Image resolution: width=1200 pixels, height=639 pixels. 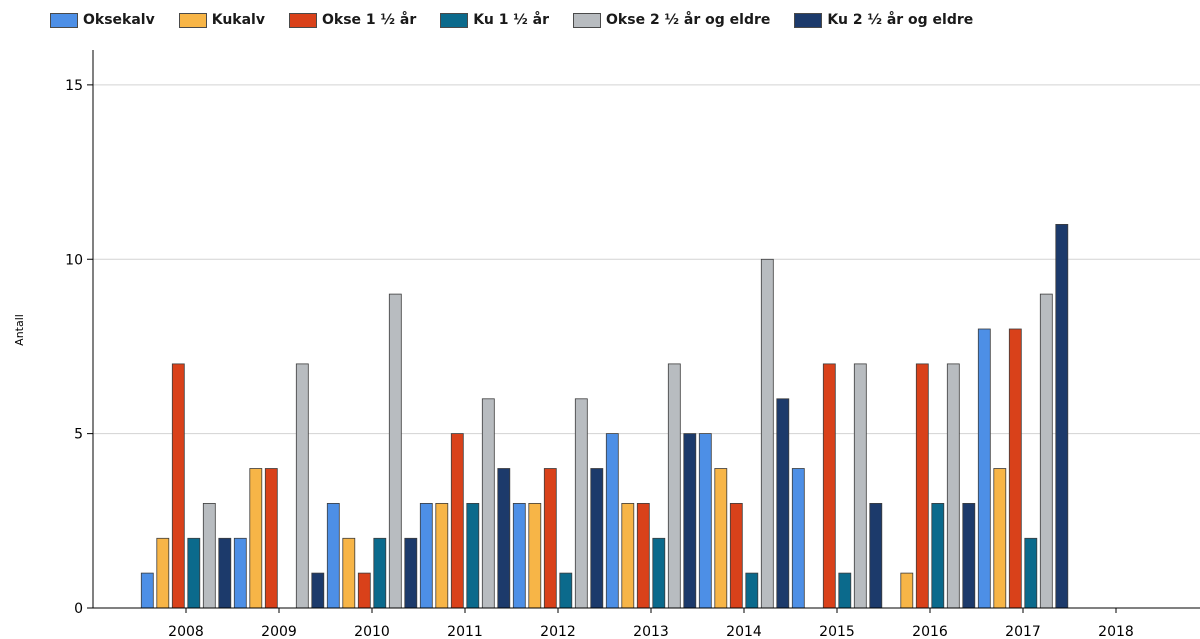 I want to click on legend-item: Oksekalv, so click(x=102, y=20).